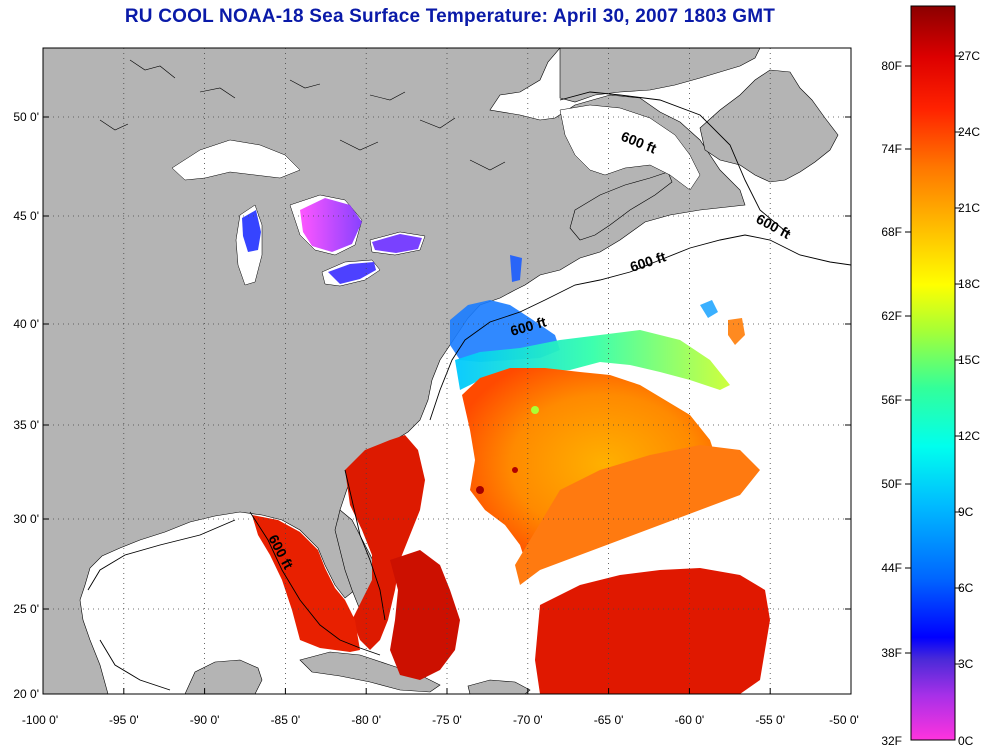 This screenshot has width=984, height=754. I want to click on y-tick-label: 40 0', so click(26, 324).